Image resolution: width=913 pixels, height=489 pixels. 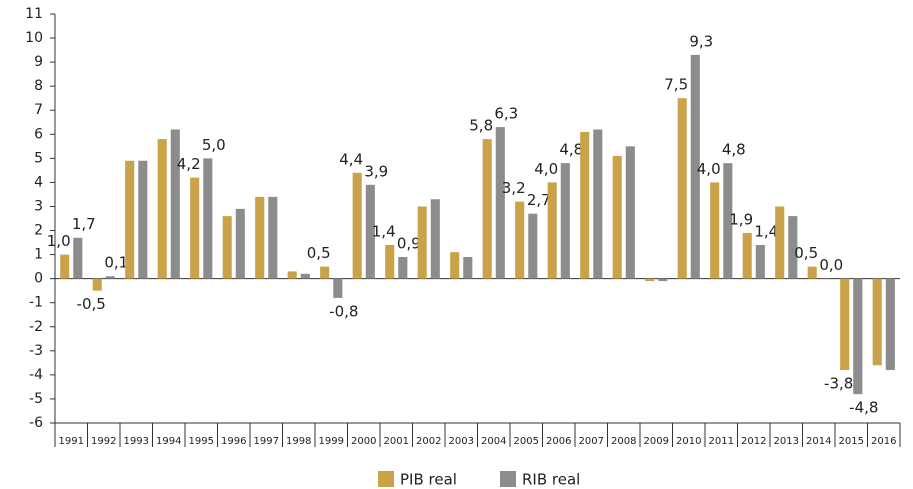 What do you see at coordinates (331, 441) in the screenshot?
I see `x-tick-label: 1999` at bounding box center [331, 441].